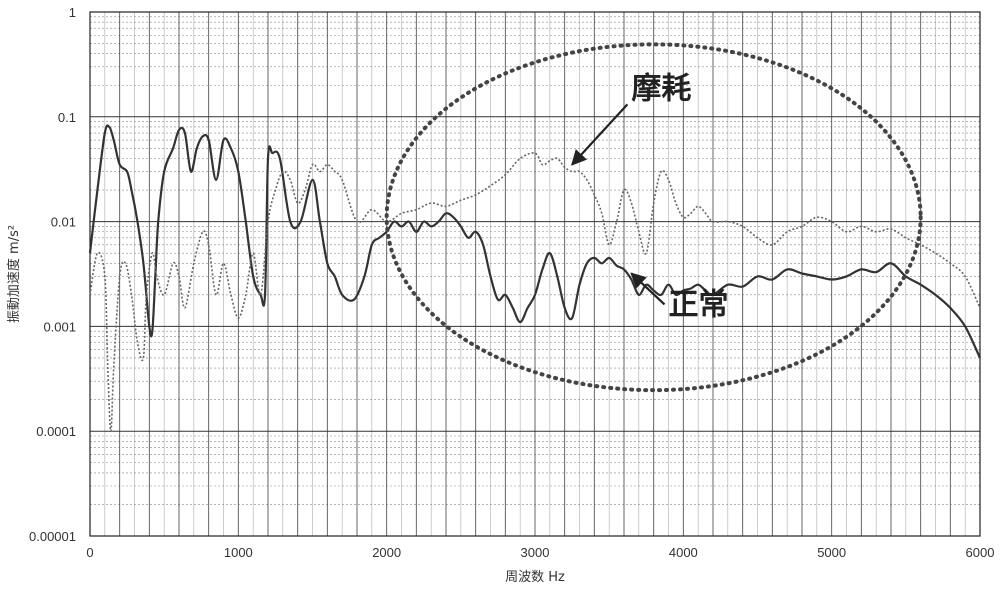 The width and height of the screenshot is (1000, 596). I want to click on y-tick-label: 0.01, so click(63, 222).